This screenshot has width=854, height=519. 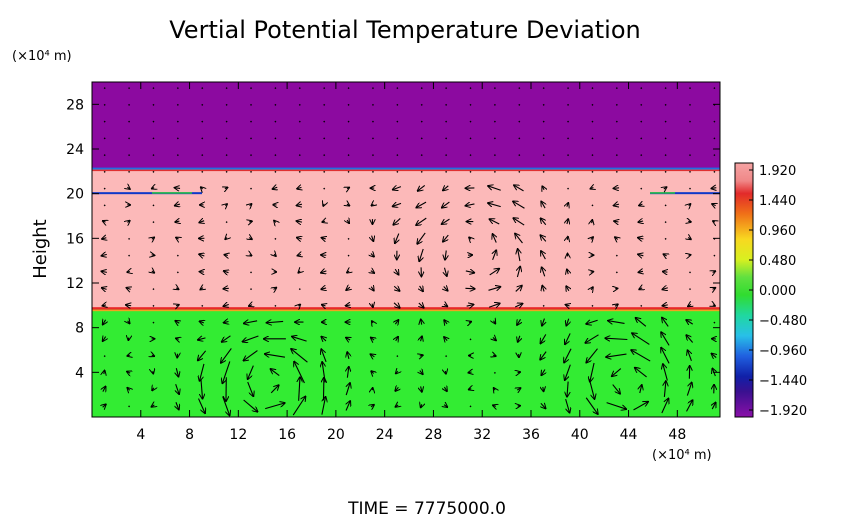 What do you see at coordinates (426, 509) in the screenshot?
I see `time-label: TIME = 7775000.0` at bounding box center [426, 509].